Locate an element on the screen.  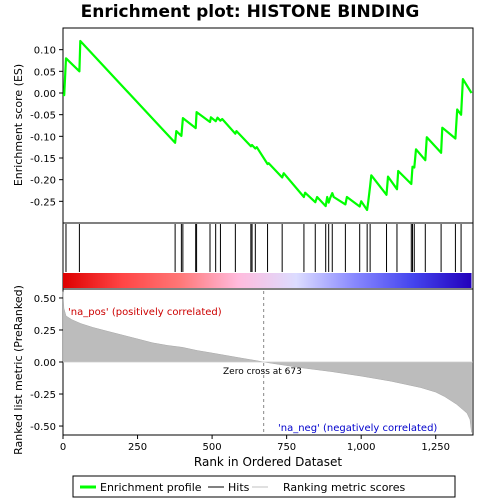
zero-cross-label: Zero cross at 673 is located at coordinates (262, 372).